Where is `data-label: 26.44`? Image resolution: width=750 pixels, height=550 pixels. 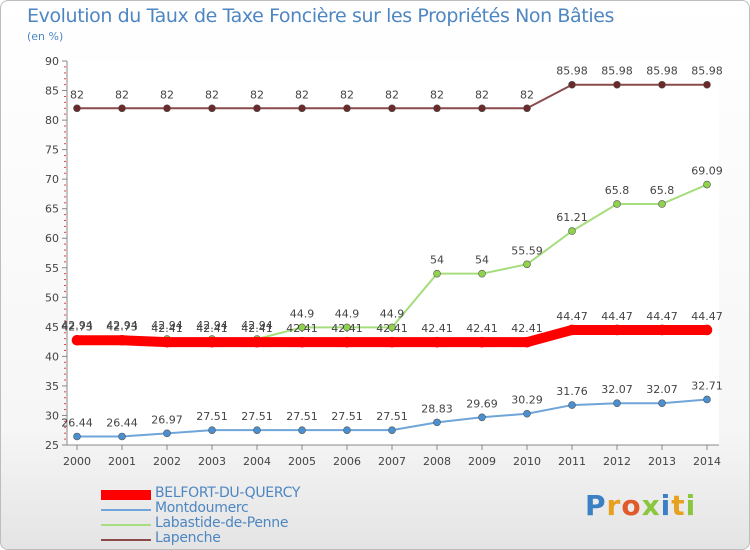
data-label: 26.44 is located at coordinates (122, 422).